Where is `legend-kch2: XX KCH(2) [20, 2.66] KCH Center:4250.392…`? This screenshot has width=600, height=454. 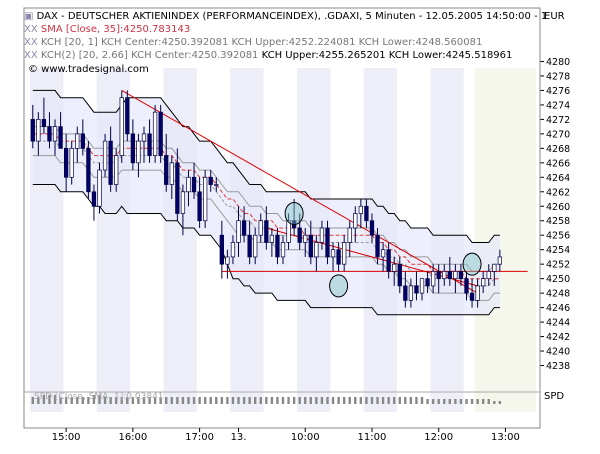 legend-kch2: XX KCH(2) [20, 2.66] KCH Center:4250.392… is located at coordinates (268, 56).